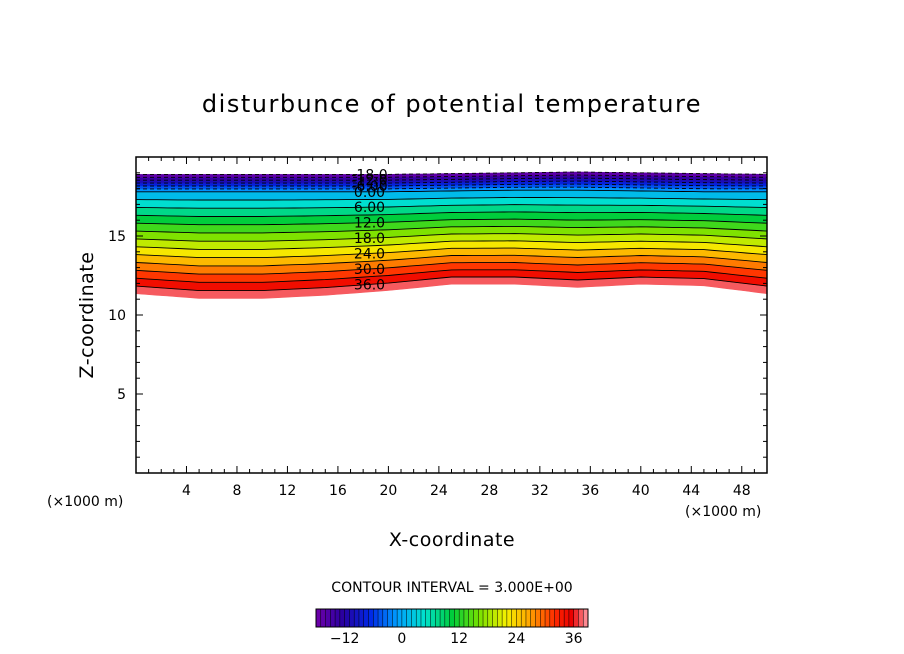  I want to click on contour-label: -18.0, so click(369, 175).